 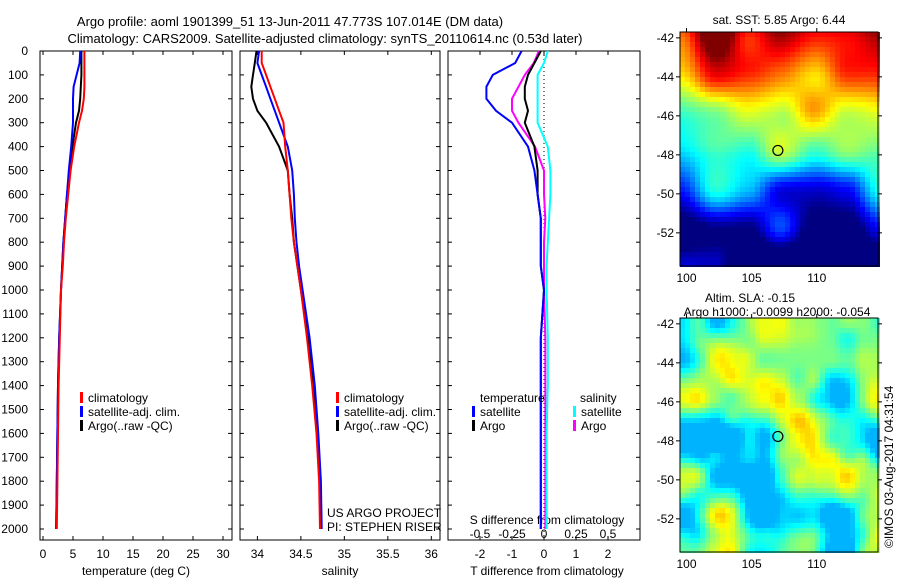 I want to click on legend-label: Argo, so click(x=493, y=426).